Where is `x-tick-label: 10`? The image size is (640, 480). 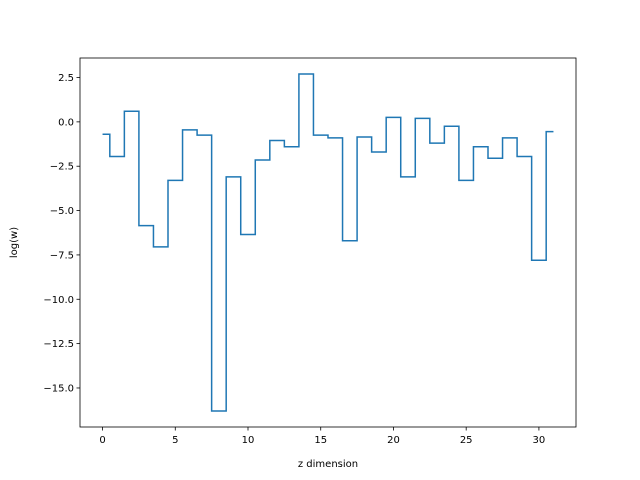
x-tick-label: 10 is located at coordinates (248, 440).